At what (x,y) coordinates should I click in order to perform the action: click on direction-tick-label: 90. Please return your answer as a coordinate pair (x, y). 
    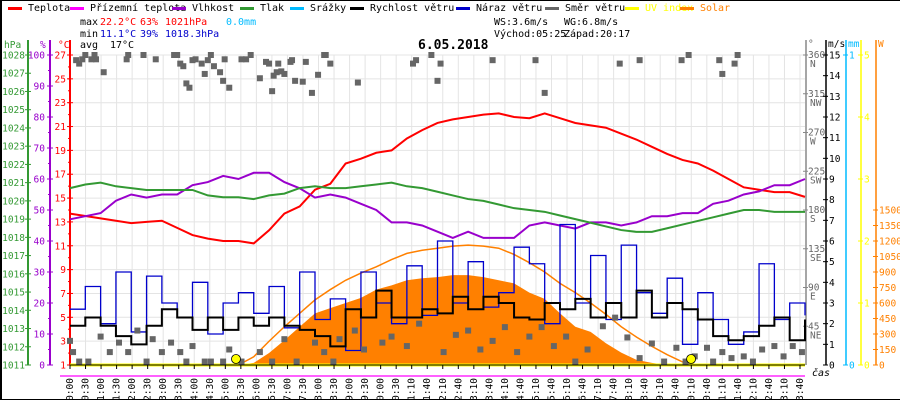
    Looking at the image, I should click on (814, 288).